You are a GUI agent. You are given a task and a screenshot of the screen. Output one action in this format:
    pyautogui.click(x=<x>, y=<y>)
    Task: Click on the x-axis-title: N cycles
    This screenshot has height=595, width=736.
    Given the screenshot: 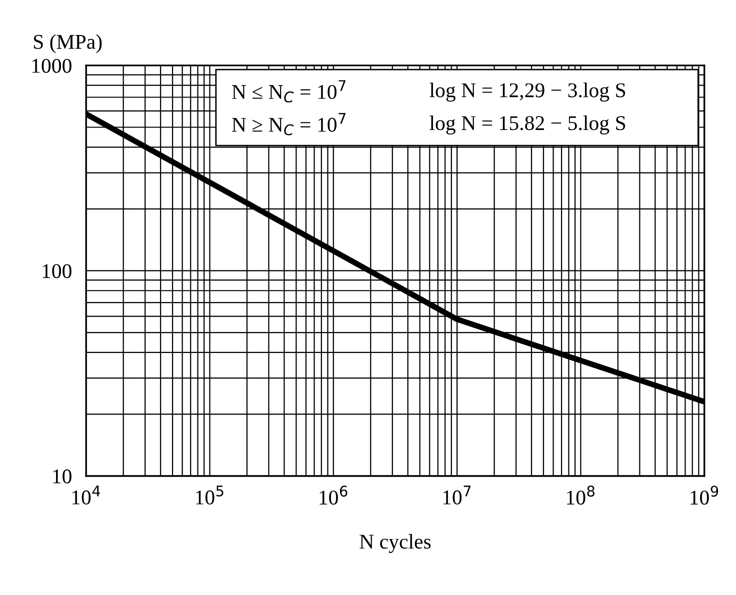 What is the action you would take?
    pyautogui.click(x=395, y=544)
    